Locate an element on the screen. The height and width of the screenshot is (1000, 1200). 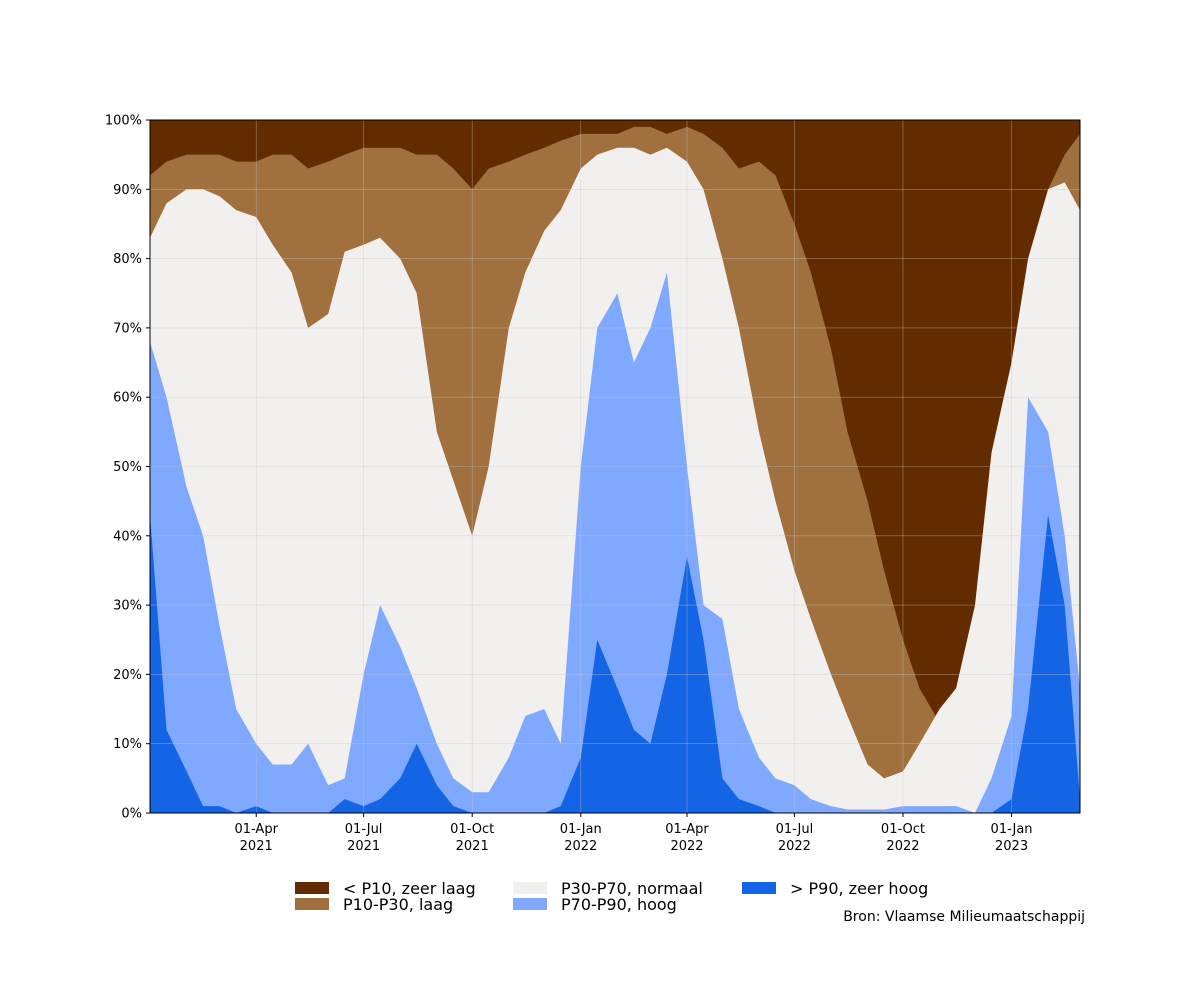
y-axis: 0% 10% 20% 30% 40% 50% 60% 70% 80% 90% 100% is located at coordinates (127, 468).